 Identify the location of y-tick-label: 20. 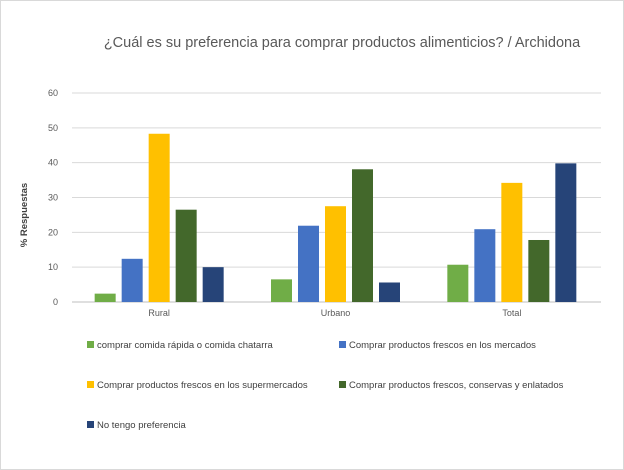
(53, 232).